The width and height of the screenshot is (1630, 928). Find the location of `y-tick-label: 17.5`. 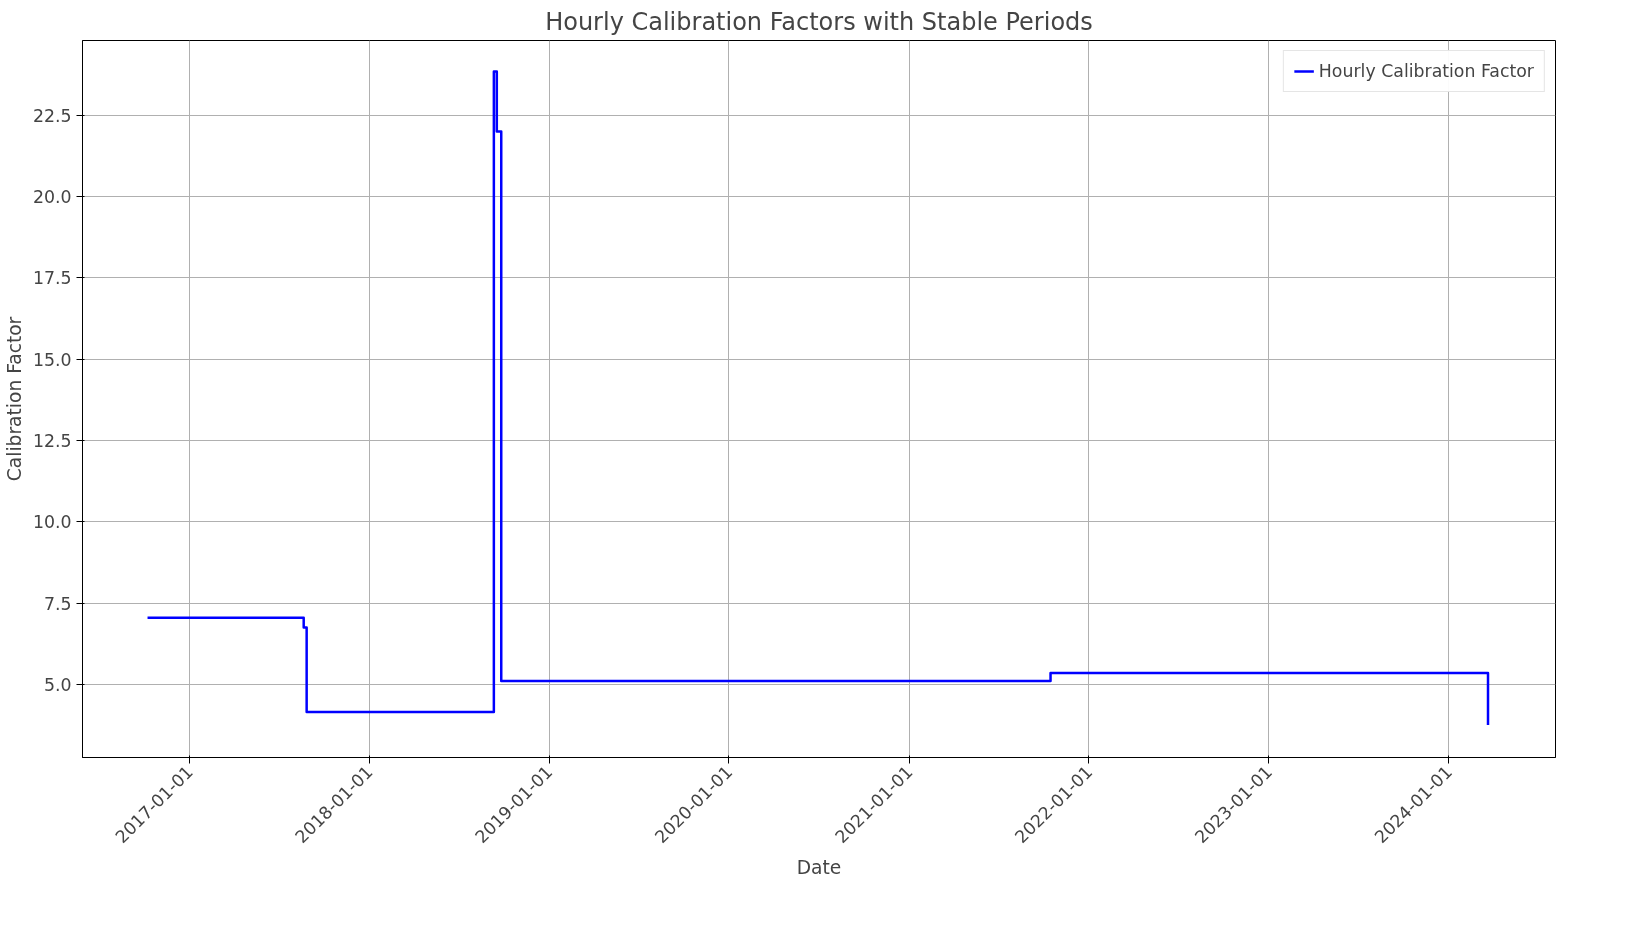

y-tick-label: 17.5 is located at coordinates (52, 278).